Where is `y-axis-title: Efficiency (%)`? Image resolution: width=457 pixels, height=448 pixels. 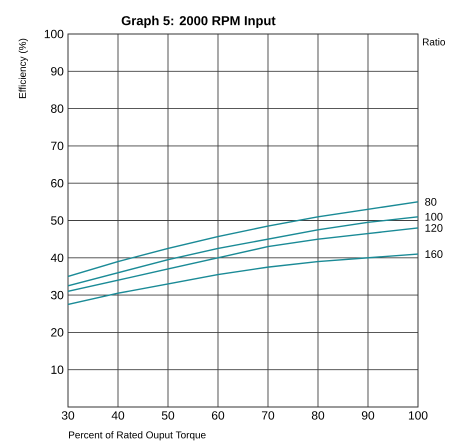 y-axis-title: Efficiency (%) is located at coordinates (23, 68).